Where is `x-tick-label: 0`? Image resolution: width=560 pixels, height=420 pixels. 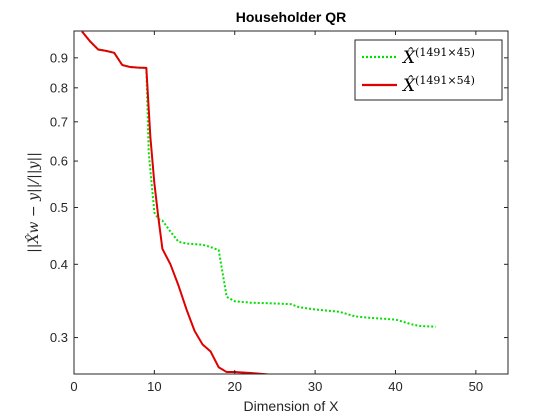 x-tick-label: 0 is located at coordinates (73, 386).